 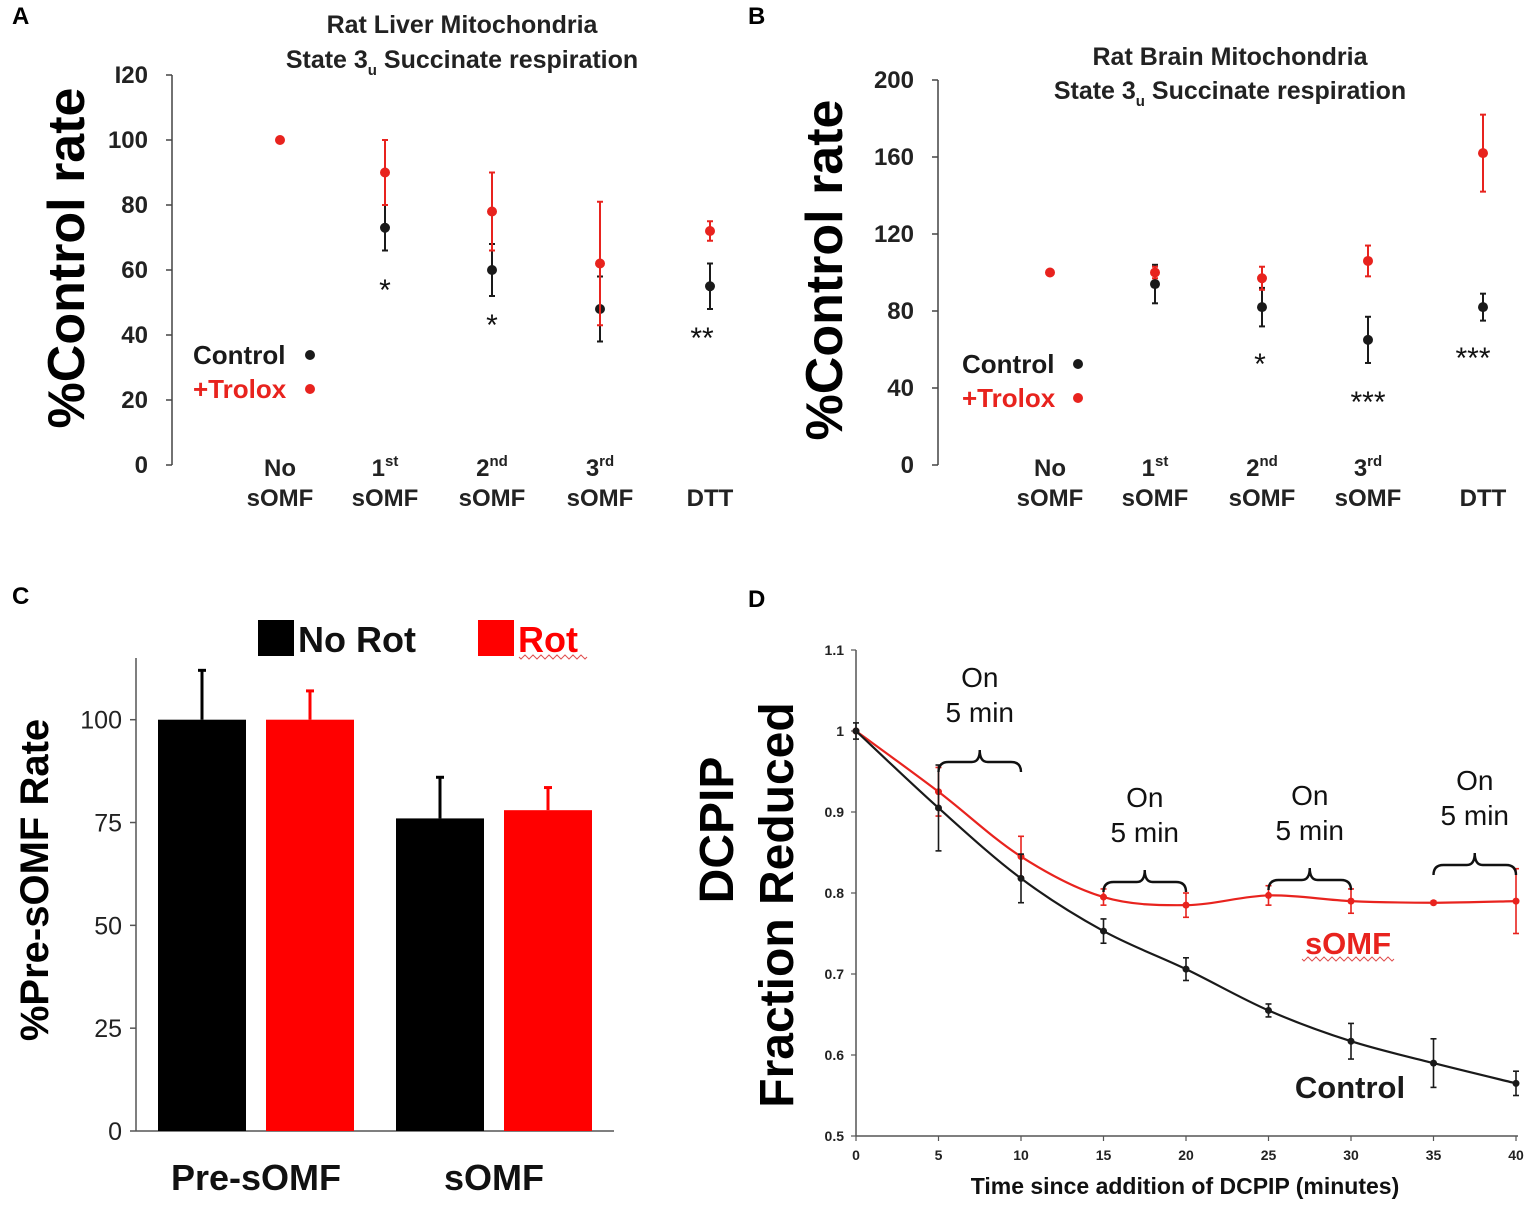 What do you see at coordinates (108, 1029) in the screenshot?
I see `y-tick-label: 25` at bounding box center [108, 1029].